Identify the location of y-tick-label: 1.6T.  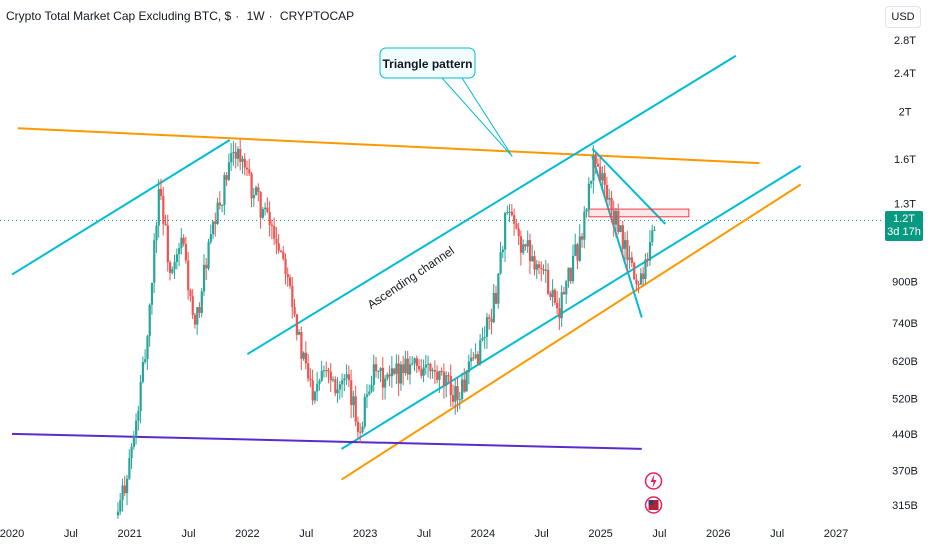
(905, 160).